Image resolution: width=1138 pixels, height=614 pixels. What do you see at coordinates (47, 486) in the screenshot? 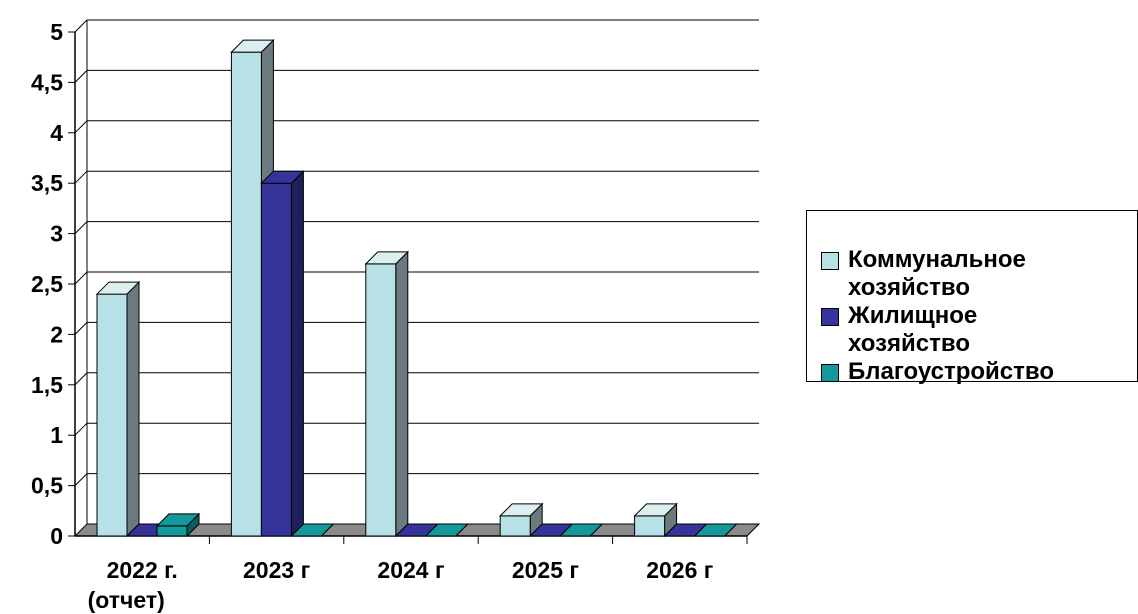
I see `y-tick-label: 0,5` at bounding box center [47, 486].